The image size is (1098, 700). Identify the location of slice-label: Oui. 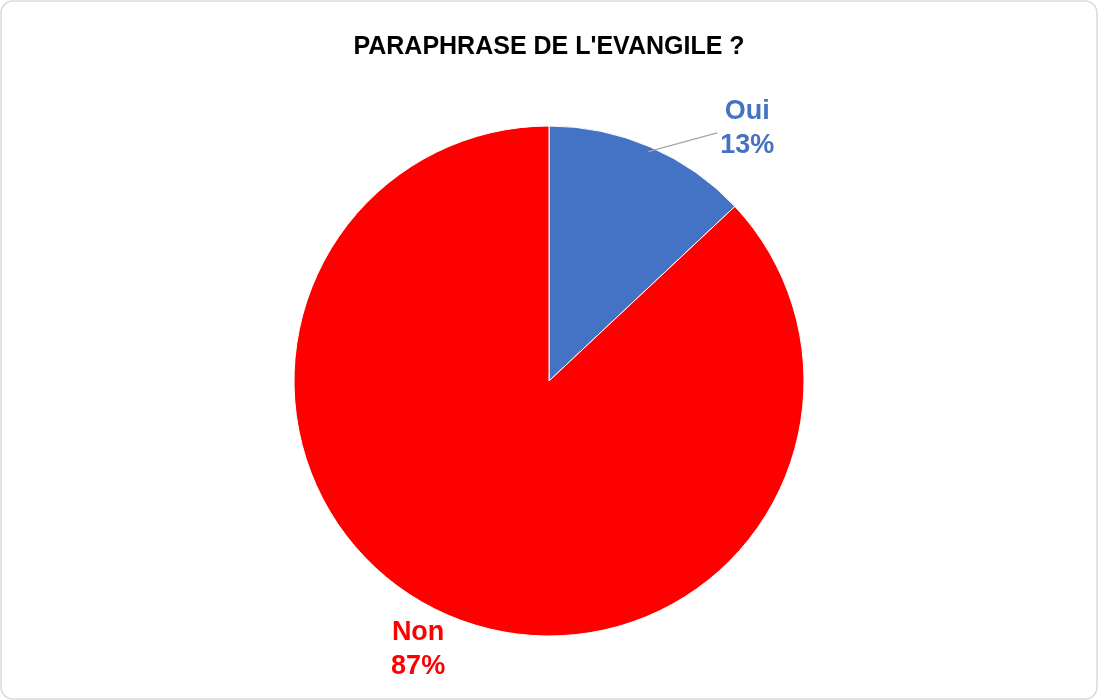
(747, 109).